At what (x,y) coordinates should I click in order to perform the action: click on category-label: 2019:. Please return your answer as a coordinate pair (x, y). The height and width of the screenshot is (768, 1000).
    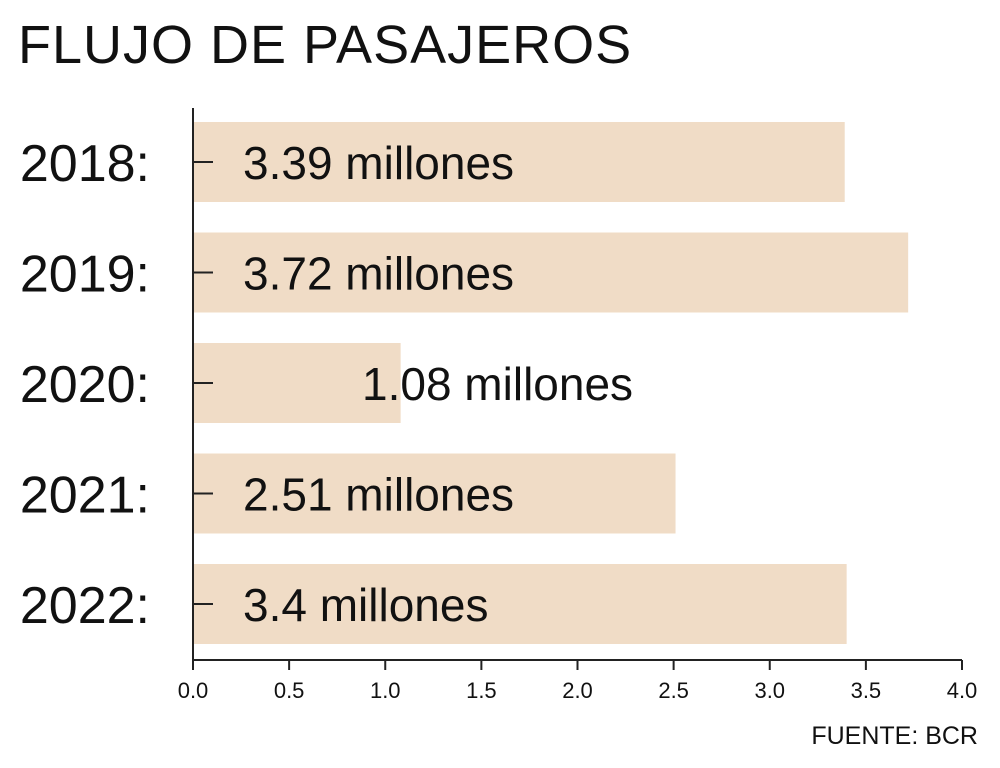
    Looking at the image, I should click on (85, 275).